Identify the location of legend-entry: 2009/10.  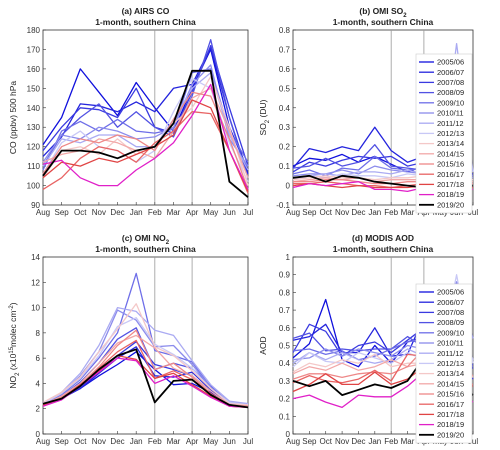
(450, 102).